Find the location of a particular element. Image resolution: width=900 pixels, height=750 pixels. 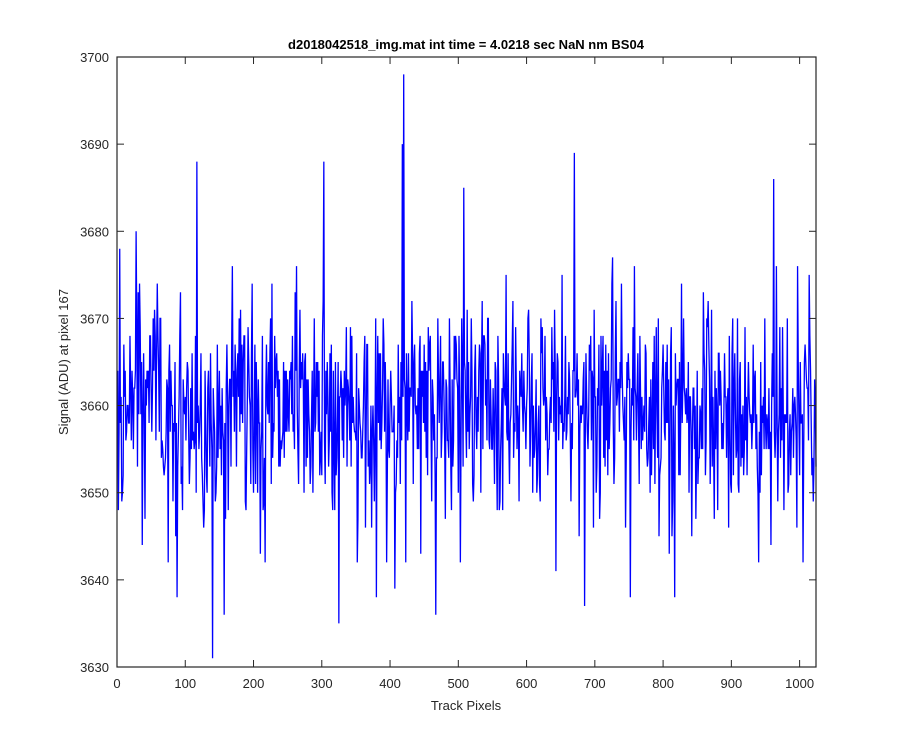

y-tick-label: 3680 is located at coordinates (94, 231).